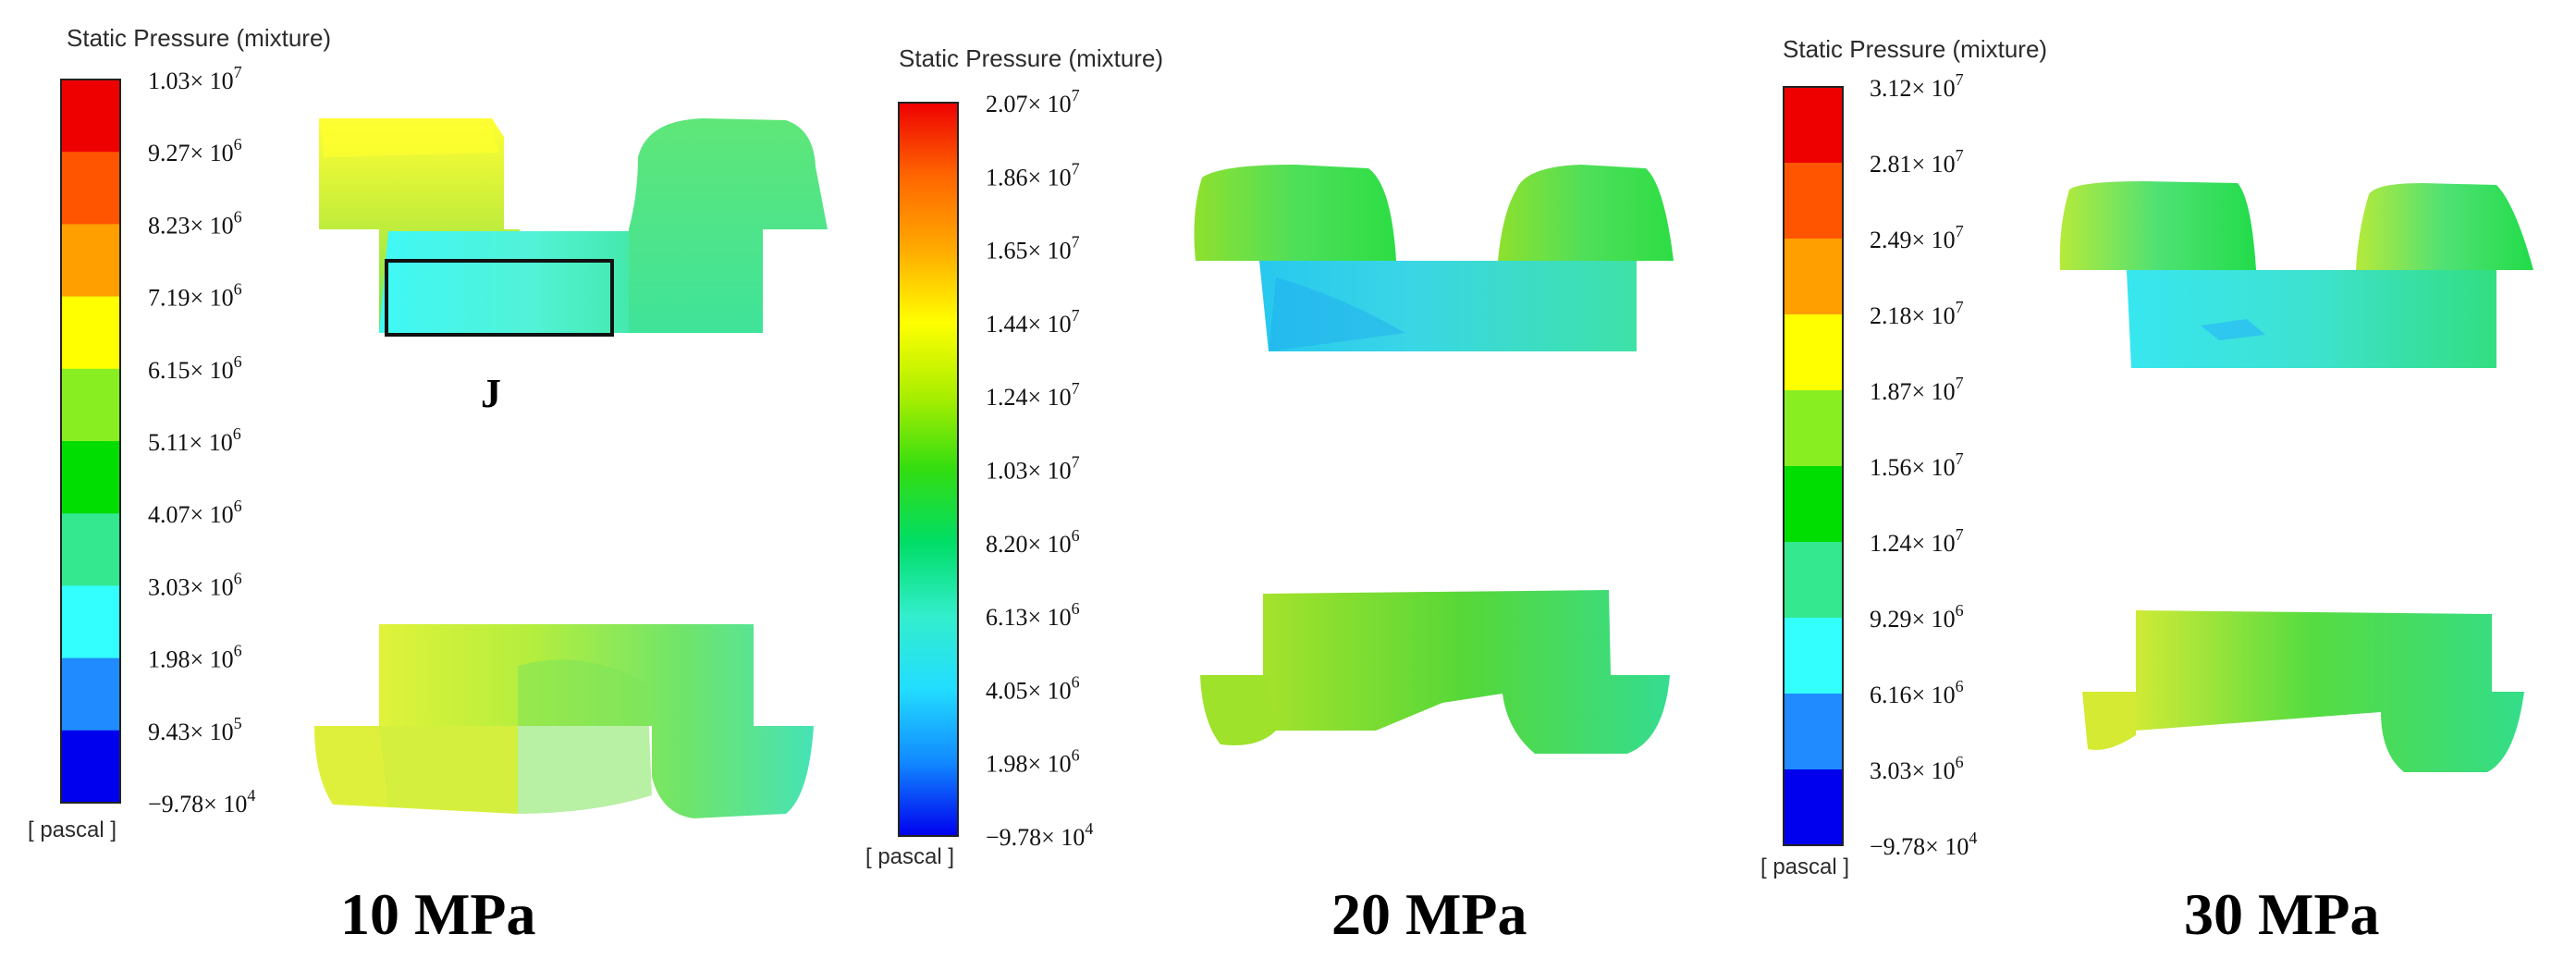 The width and height of the screenshot is (2576, 971). I want to click on colorbar-tick-label: 1.44× 10⁷, so click(1033, 322).